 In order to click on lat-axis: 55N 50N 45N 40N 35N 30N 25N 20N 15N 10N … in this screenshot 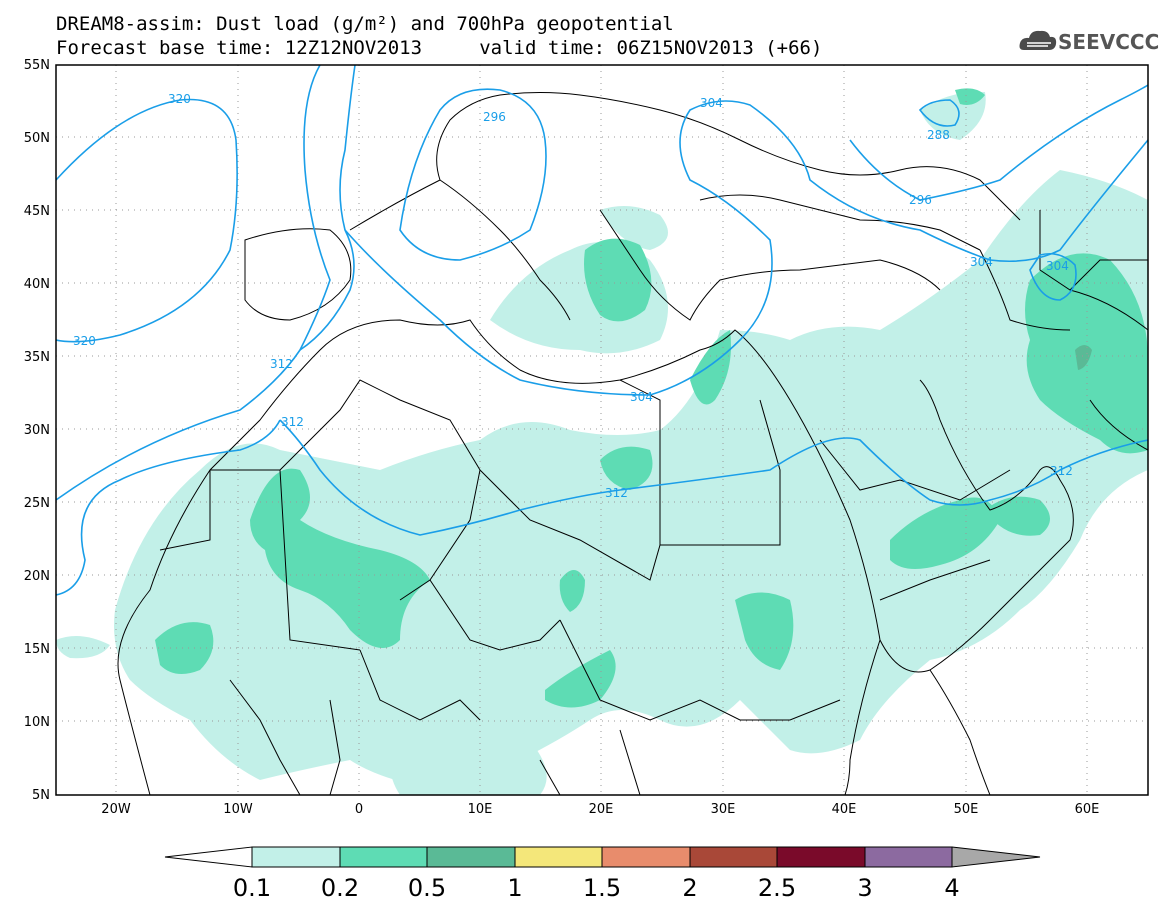, I will do `click(37, 430)`.